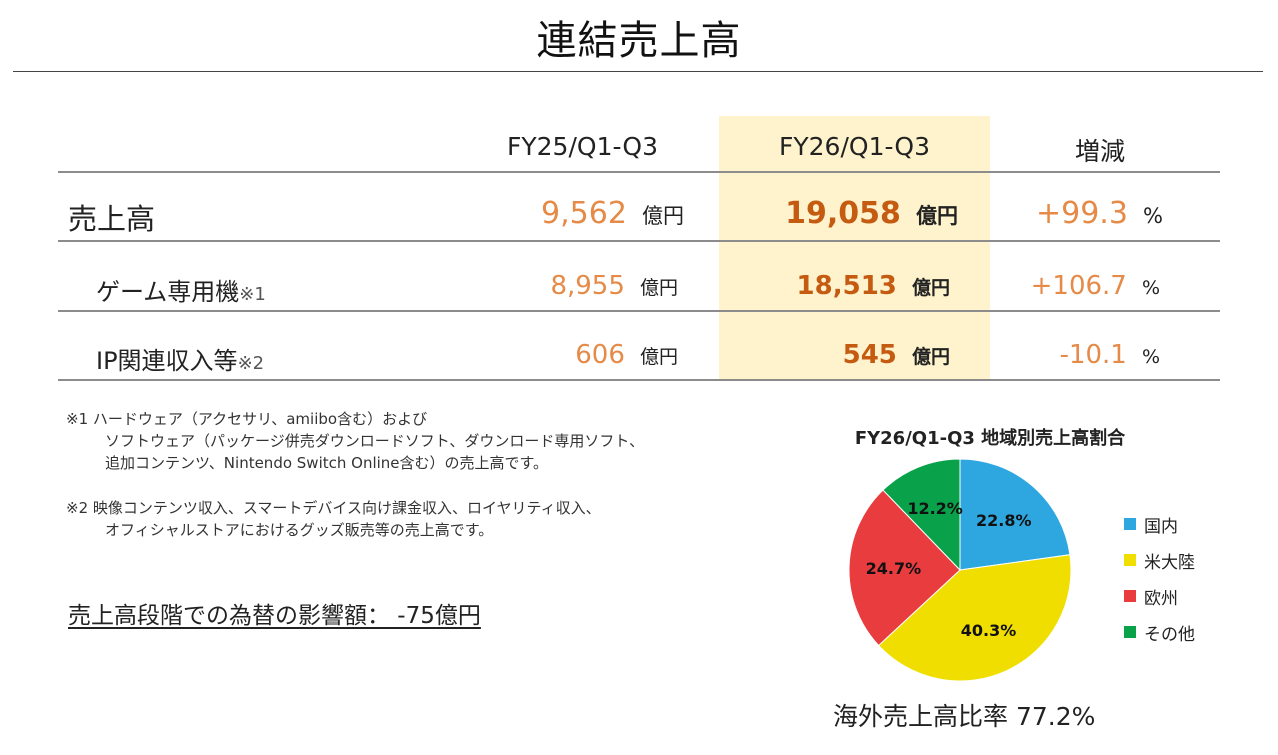 The width and height of the screenshot is (1278, 755). I want to click on footnote-line: ※1 ハードウェア（アクセサリ、amiibo含む）および, so click(247, 419).